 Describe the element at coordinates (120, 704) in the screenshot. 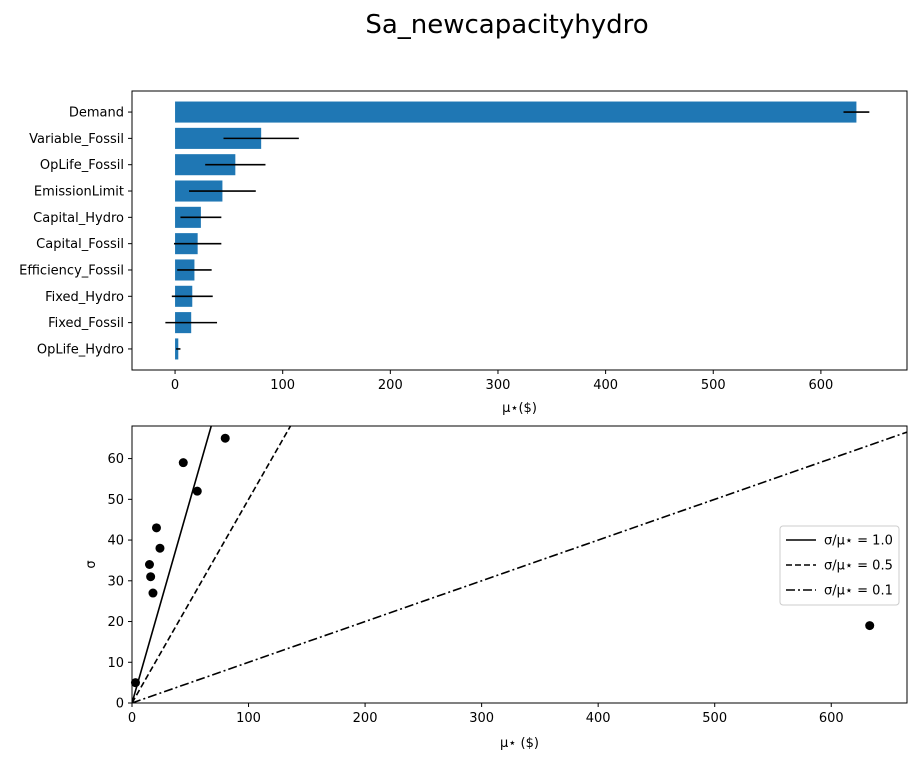

I see `y-tick-label: 0` at that location.